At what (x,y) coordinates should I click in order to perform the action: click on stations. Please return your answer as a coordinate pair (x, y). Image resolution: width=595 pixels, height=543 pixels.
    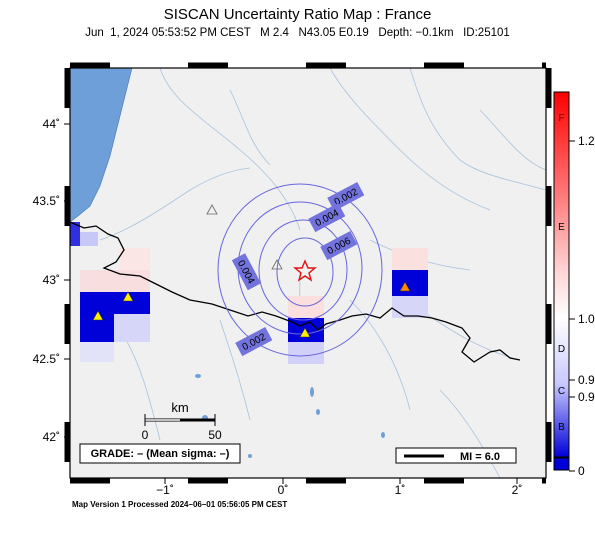
    Looking at the image, I should click on (251, 271).